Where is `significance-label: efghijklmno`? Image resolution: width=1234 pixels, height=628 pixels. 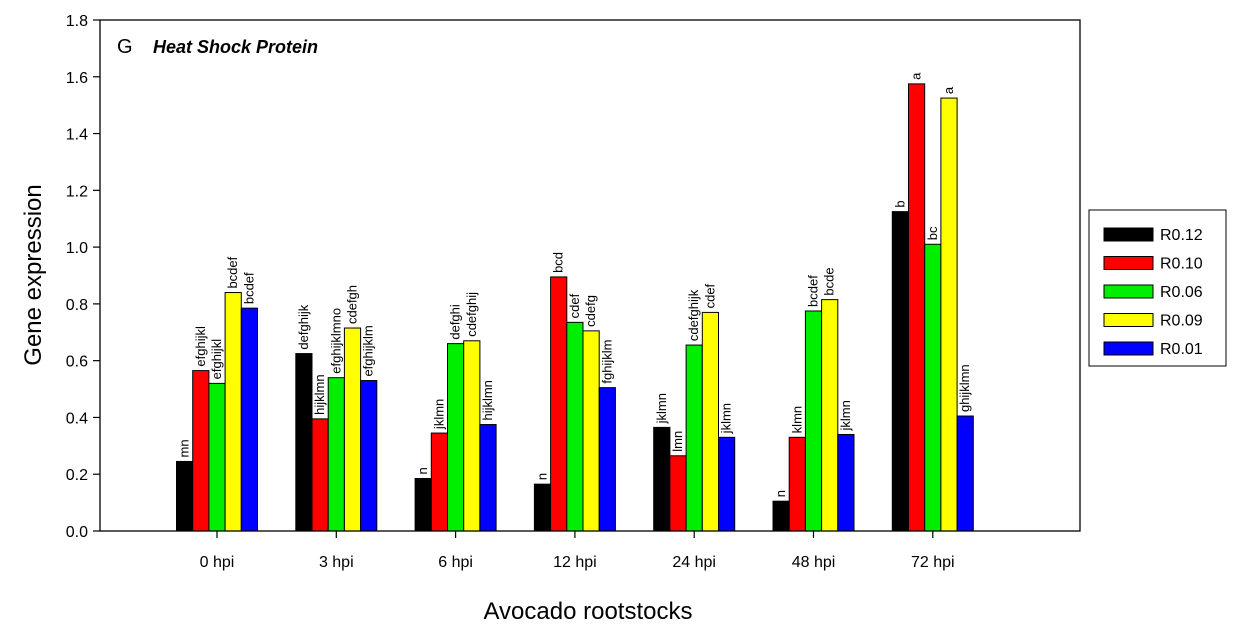
significance-label: efghijklmno is located at coordinates (335, 341).